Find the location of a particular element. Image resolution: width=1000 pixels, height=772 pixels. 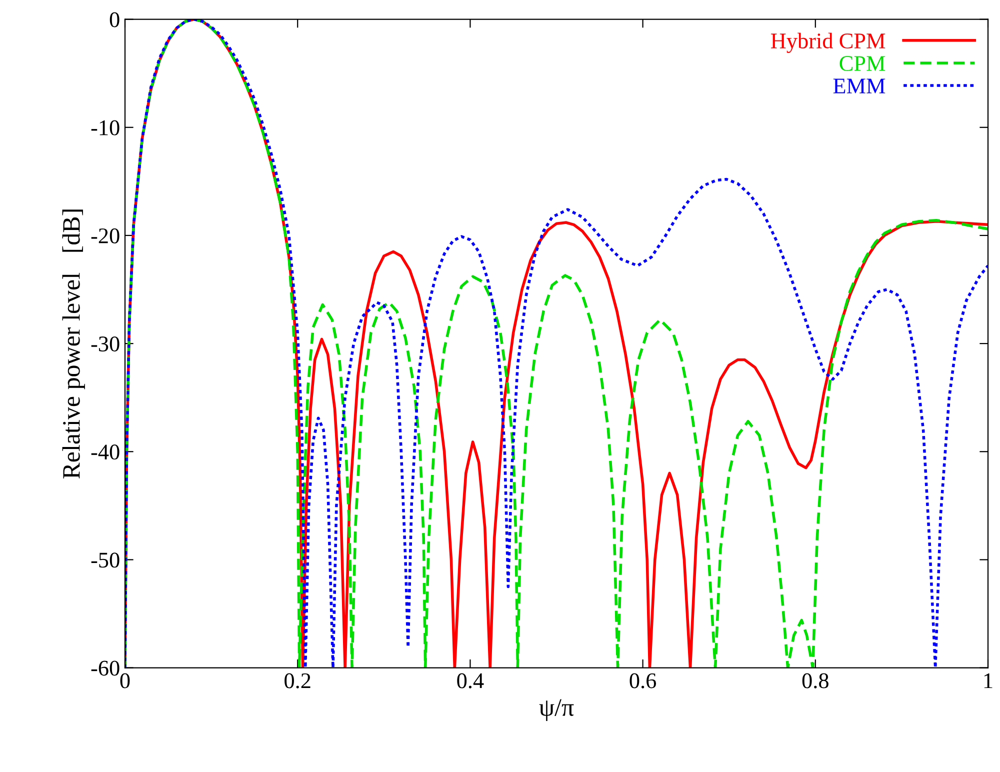

legend-label: CPM is located at coordinates (863, 63).